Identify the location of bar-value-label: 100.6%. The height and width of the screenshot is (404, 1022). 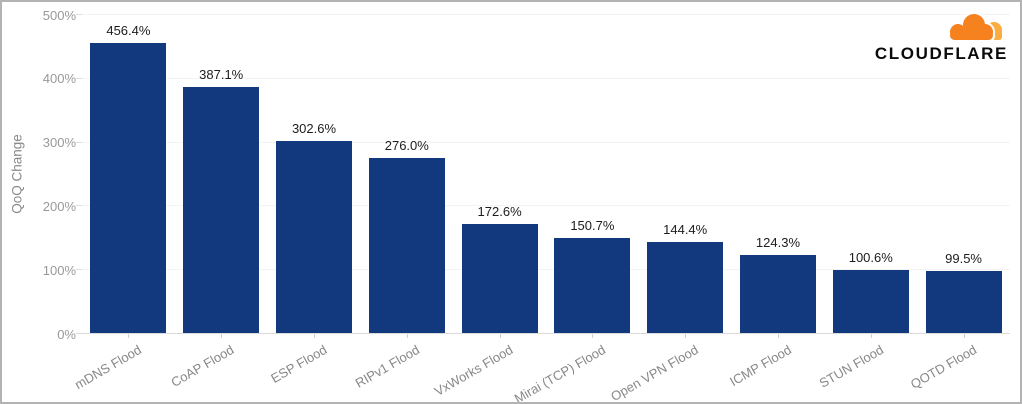
(870, 257).